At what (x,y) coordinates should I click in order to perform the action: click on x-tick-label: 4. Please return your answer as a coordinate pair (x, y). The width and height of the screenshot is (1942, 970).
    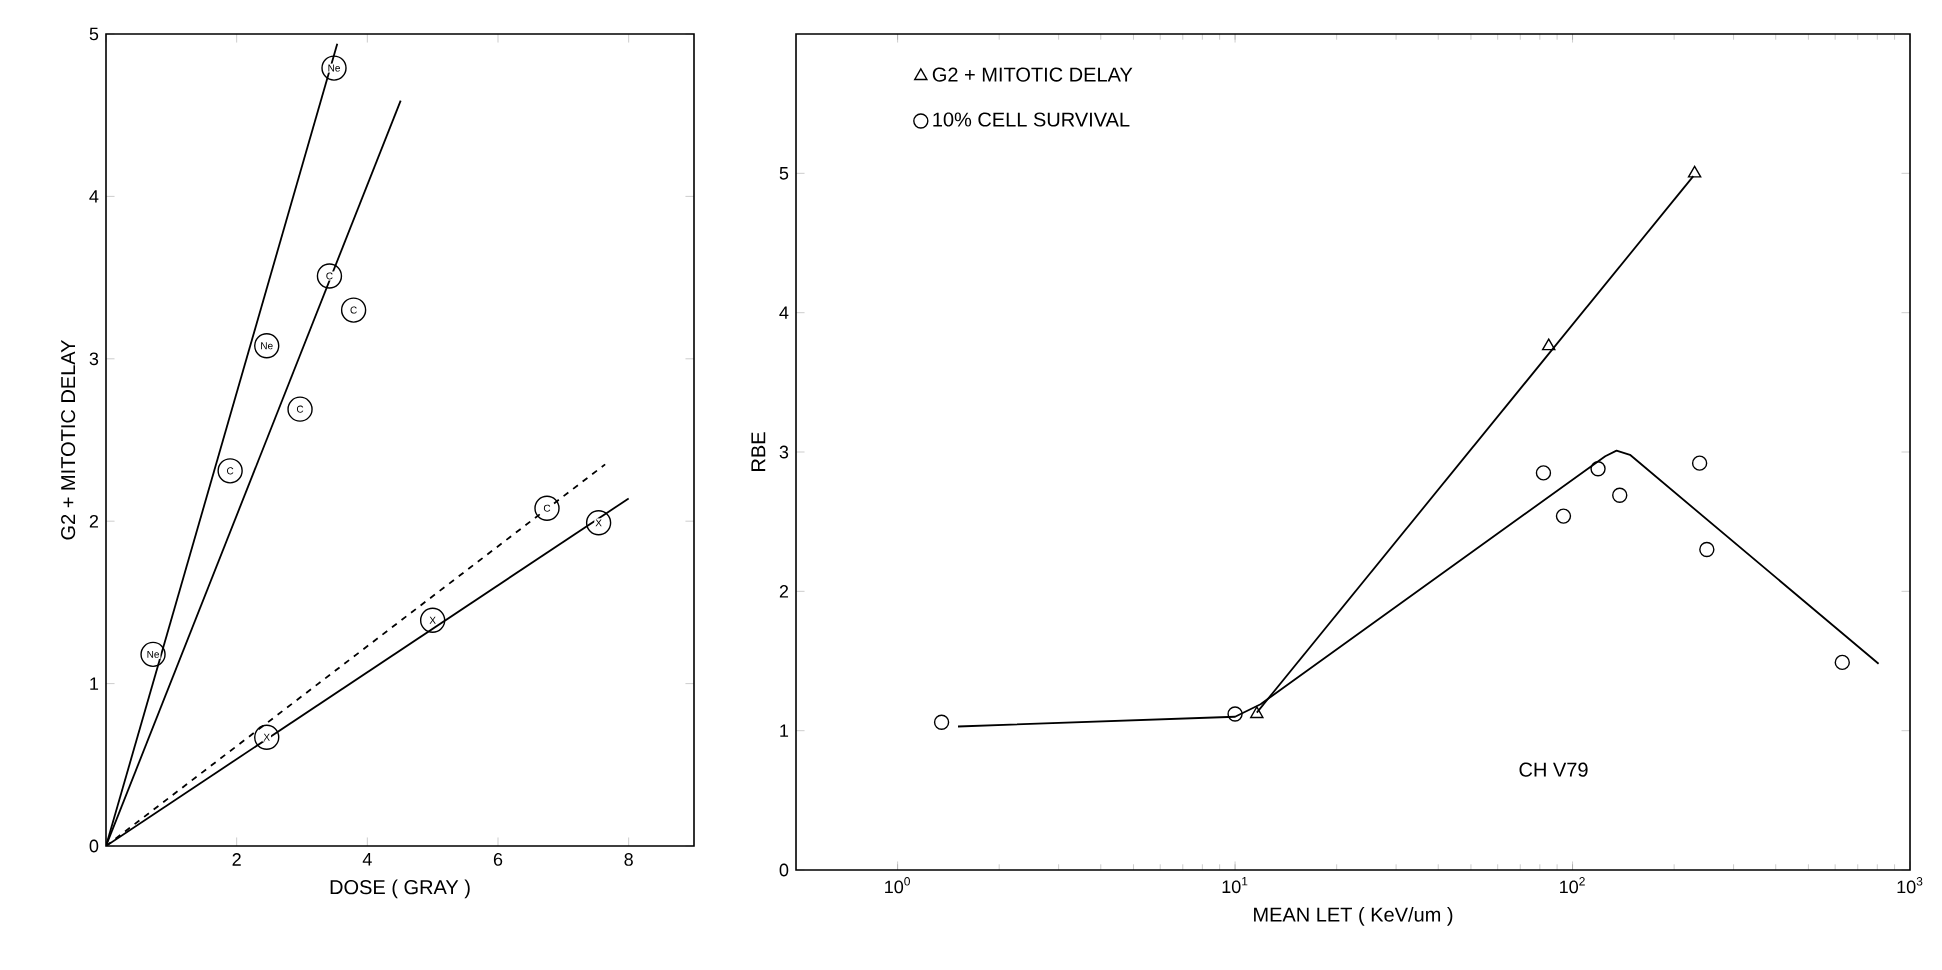
    Looking at the image, I should click on (367, 859).